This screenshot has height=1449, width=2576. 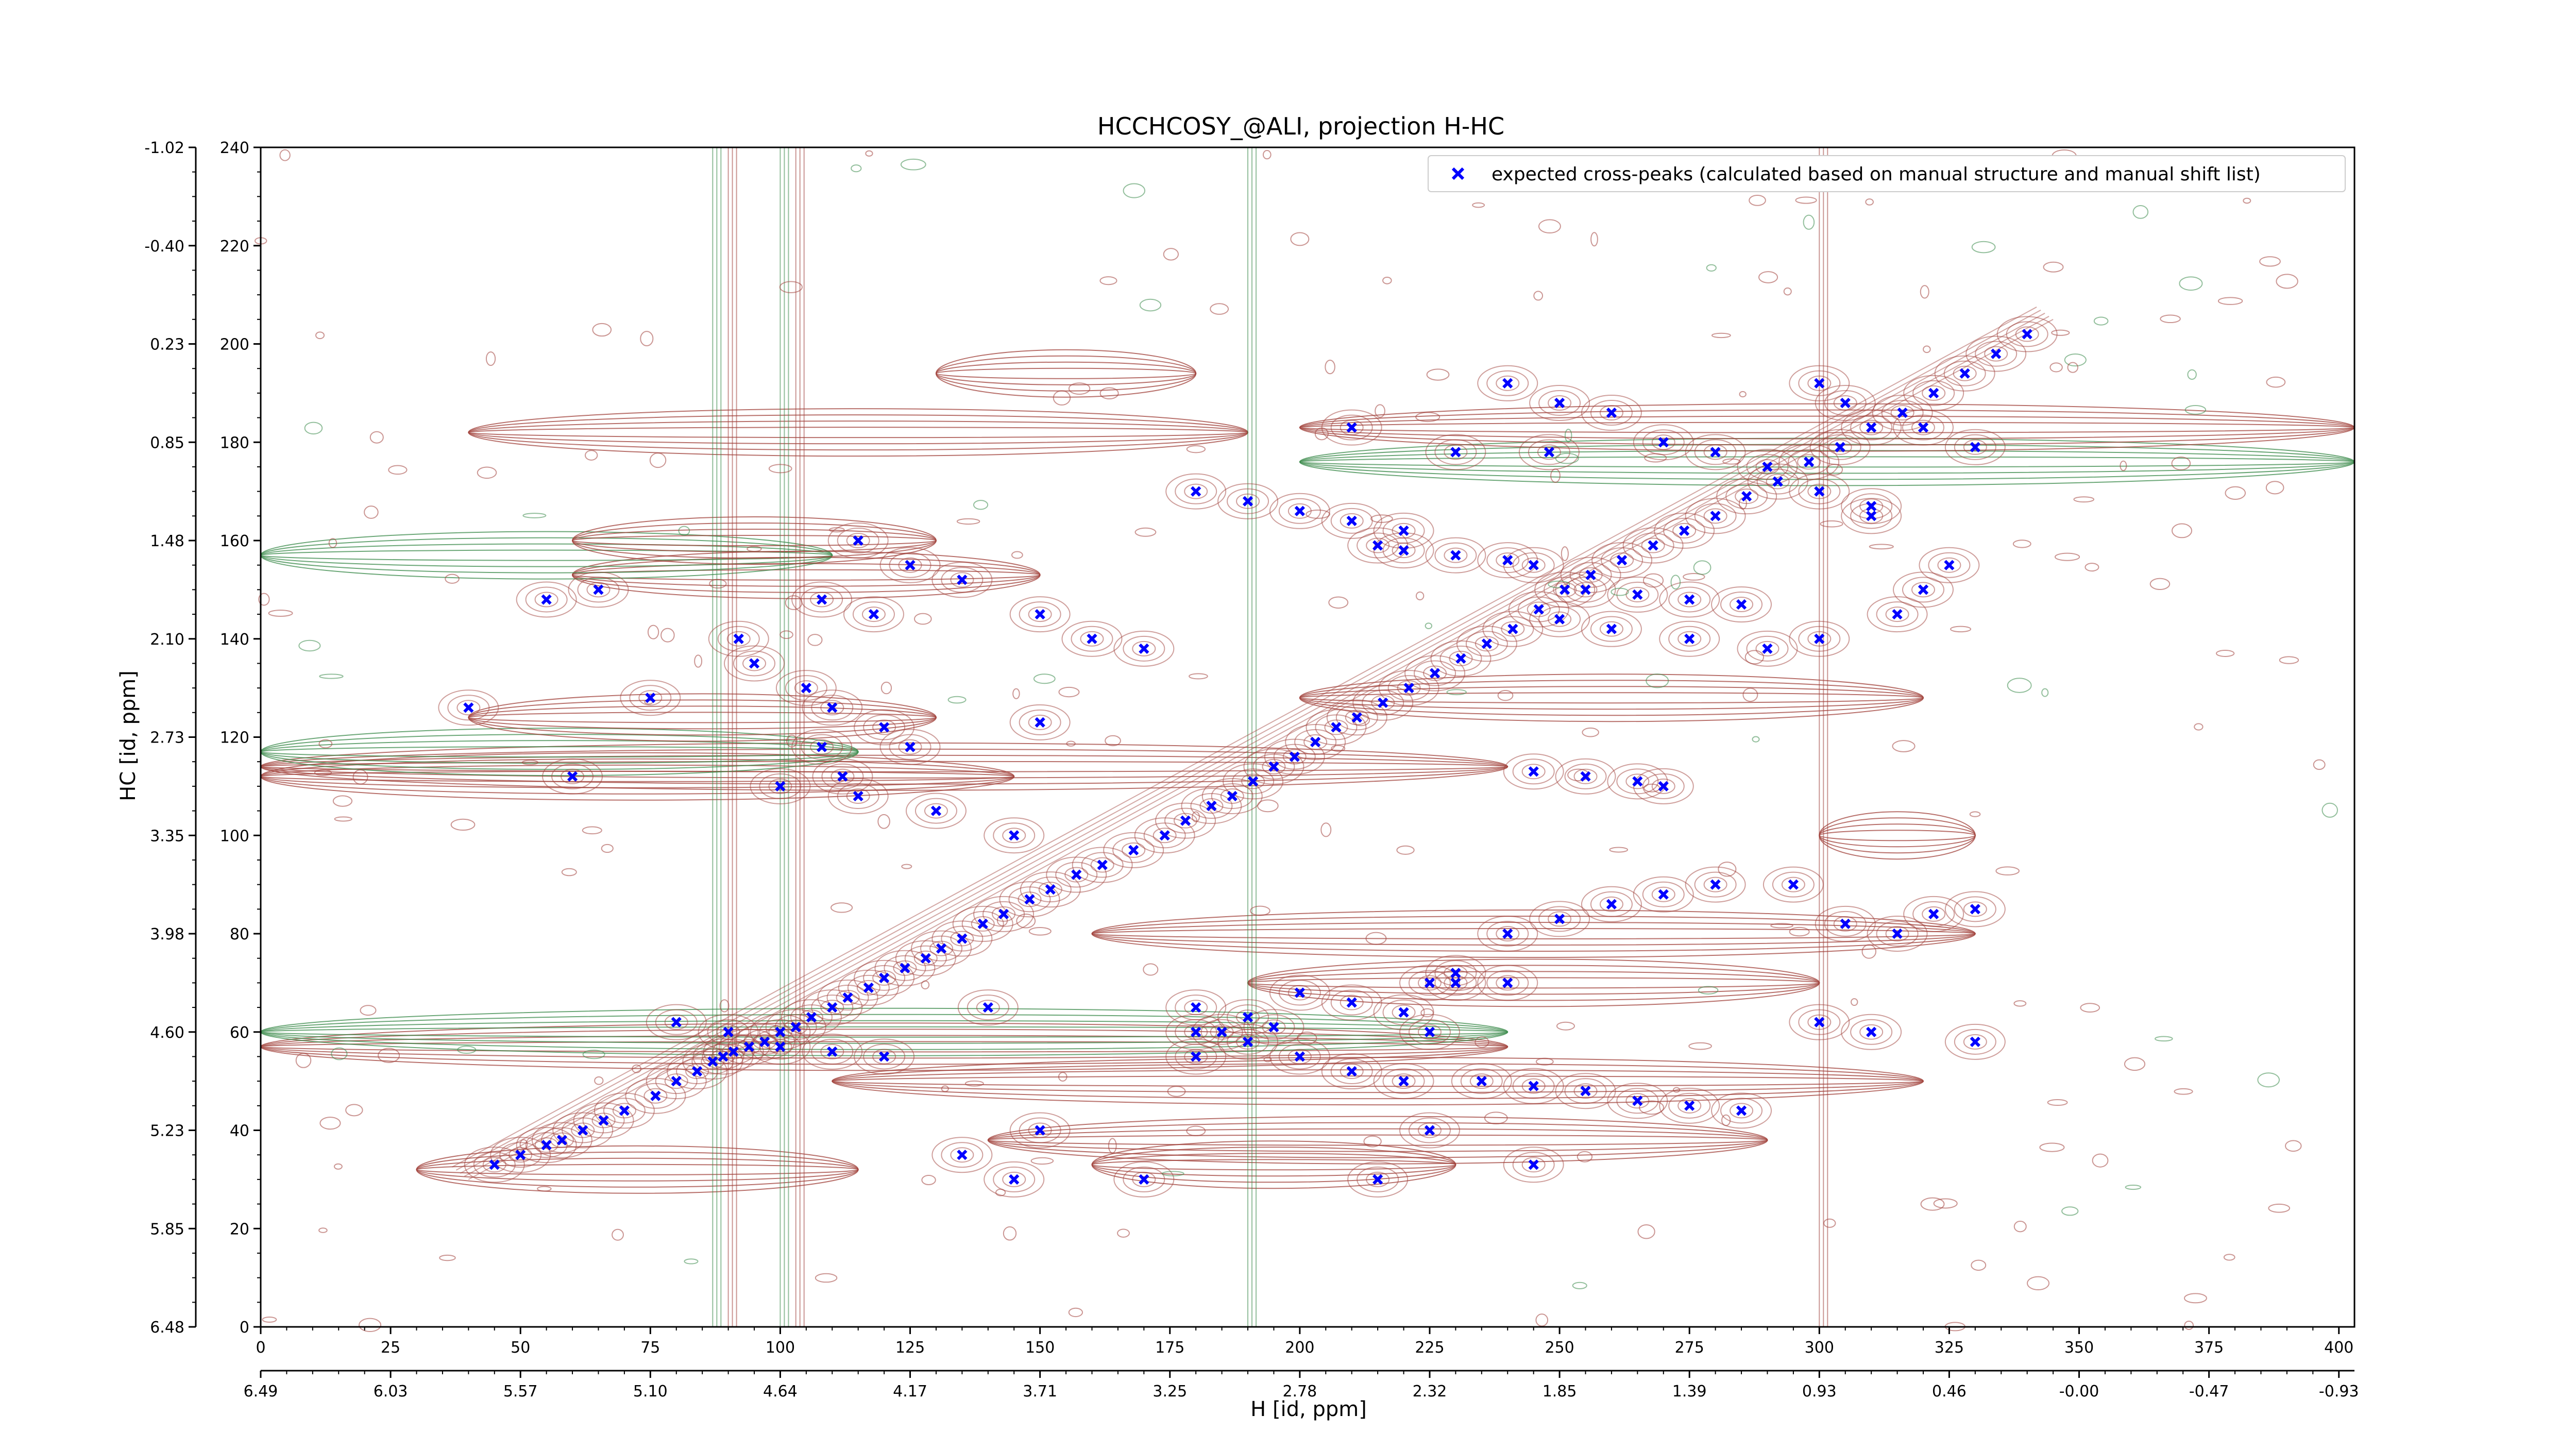 What do you see at coordinates (234, 640) in the screenshot?
I see `y-tick-label: 140` at bounding box center [234, 640].